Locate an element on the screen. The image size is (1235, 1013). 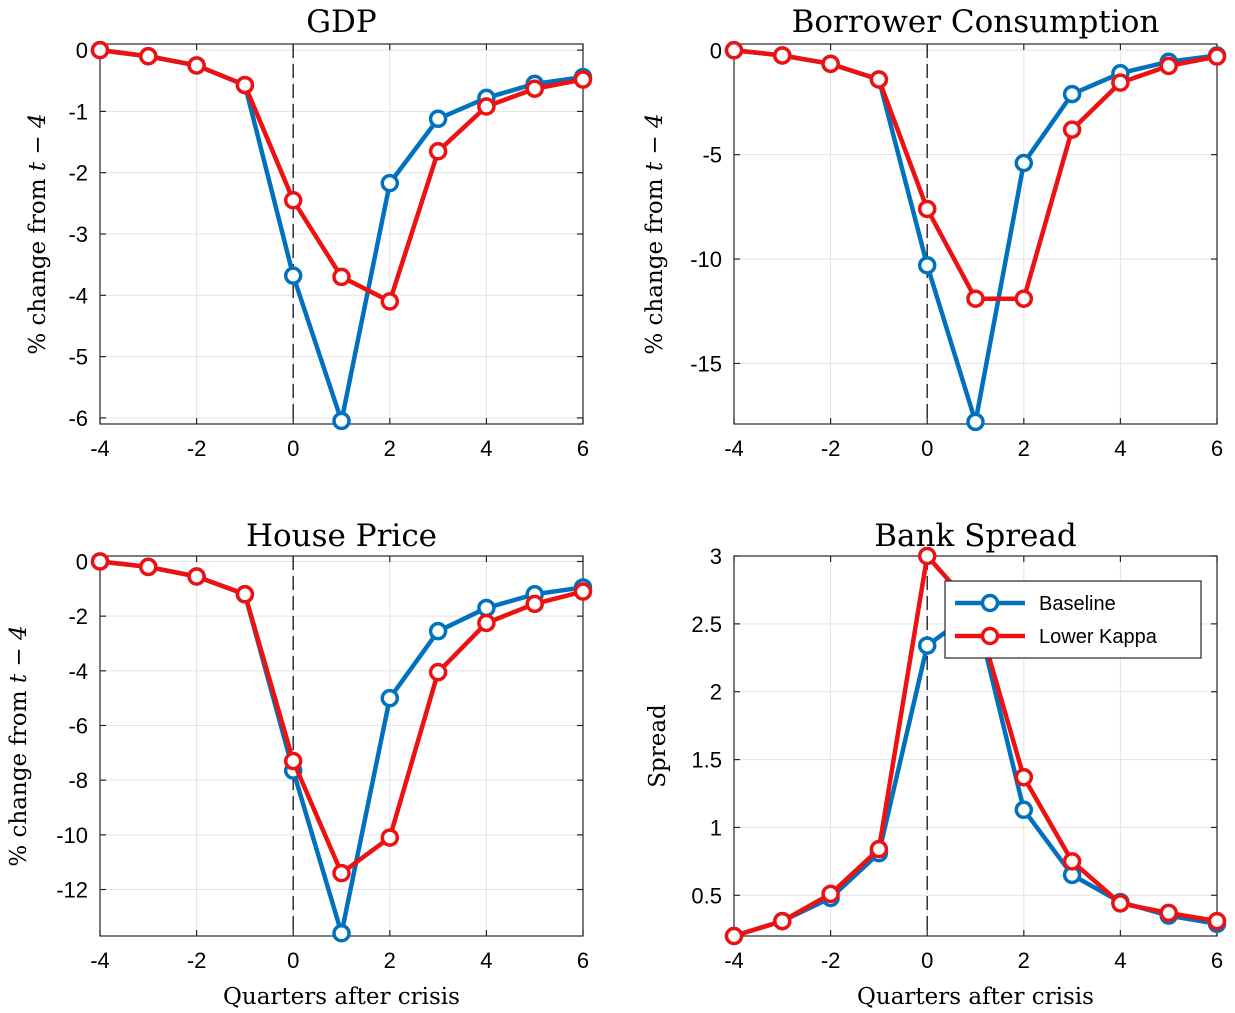
x-tick-label: 6 is located at coordinates (1217, 960).